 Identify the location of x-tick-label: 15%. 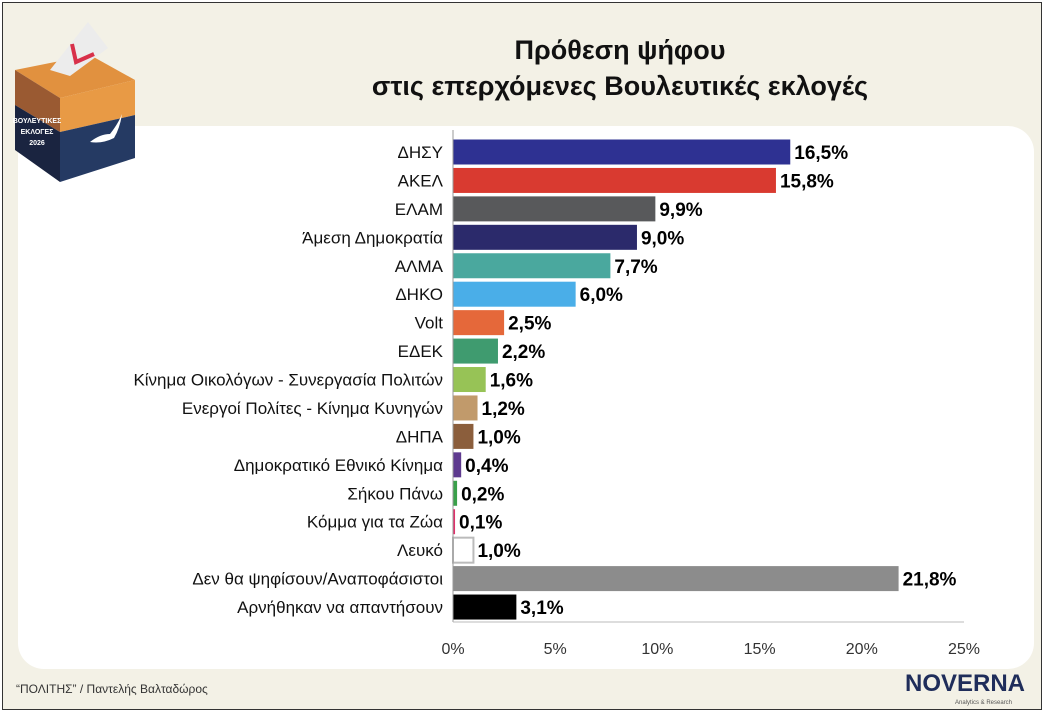
(760, 649).